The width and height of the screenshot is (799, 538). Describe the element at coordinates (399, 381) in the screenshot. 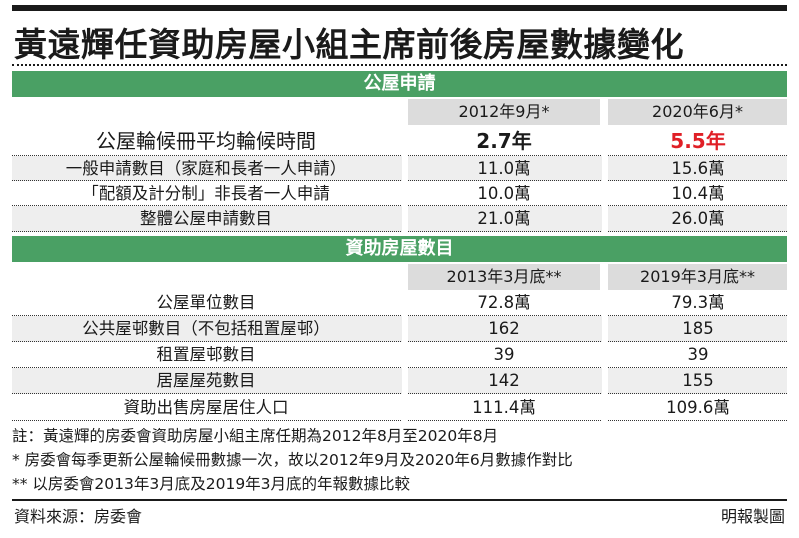

I see `table-row: 居屋屋苑數目 142 155` at that location.